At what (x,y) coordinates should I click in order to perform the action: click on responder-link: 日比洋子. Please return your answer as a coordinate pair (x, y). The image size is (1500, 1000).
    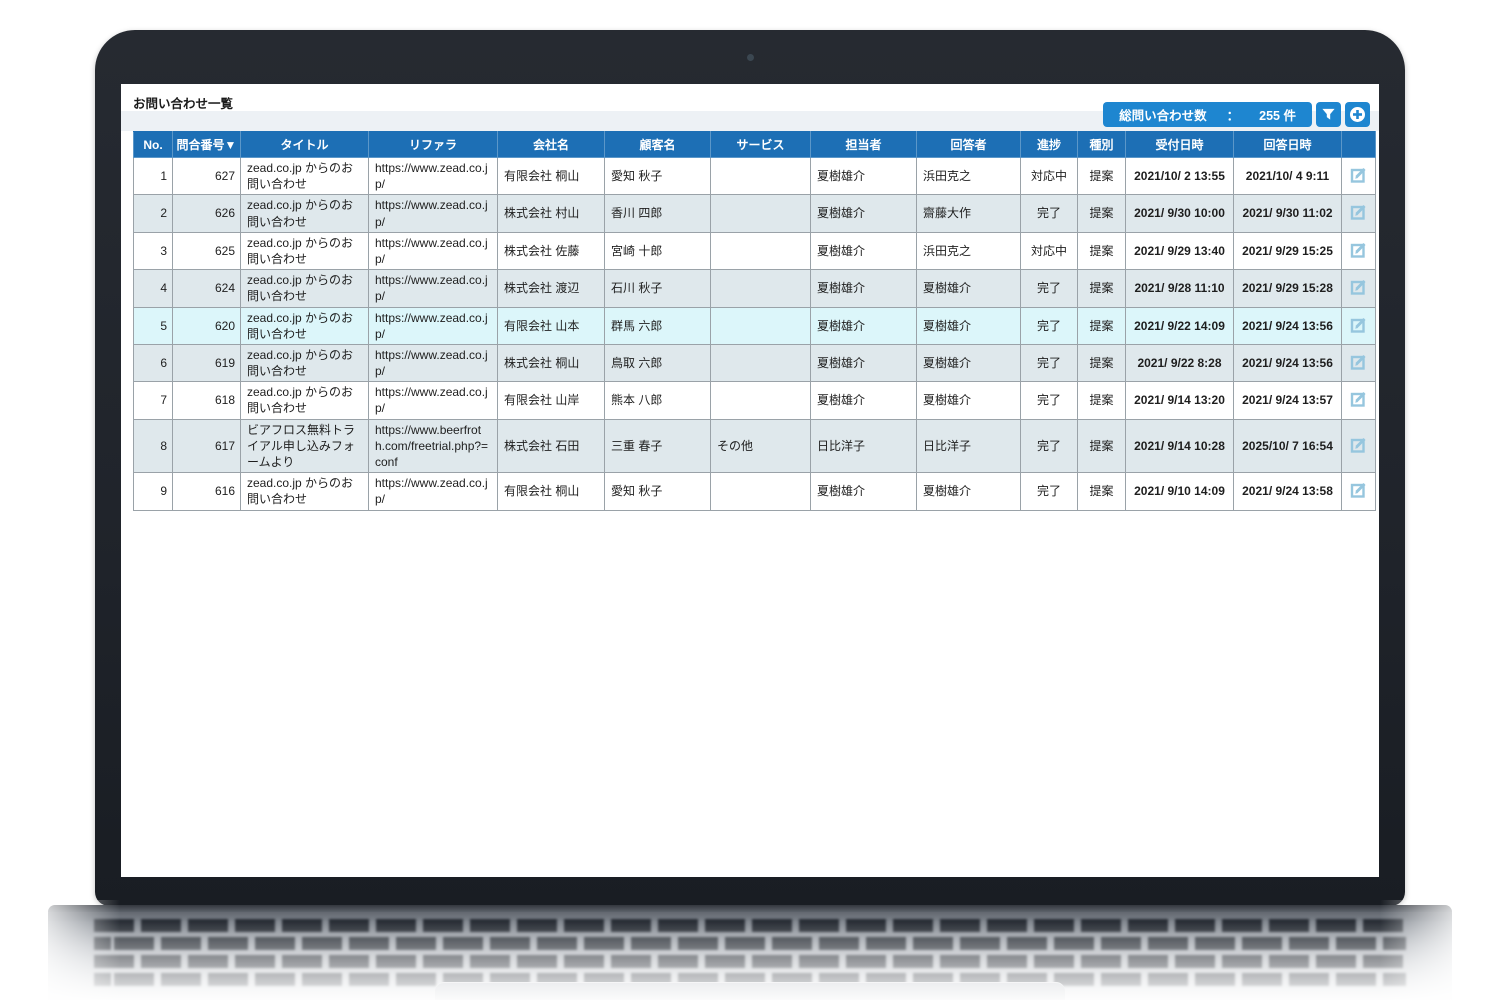
    Looking at the image, I should click on (968, 446).